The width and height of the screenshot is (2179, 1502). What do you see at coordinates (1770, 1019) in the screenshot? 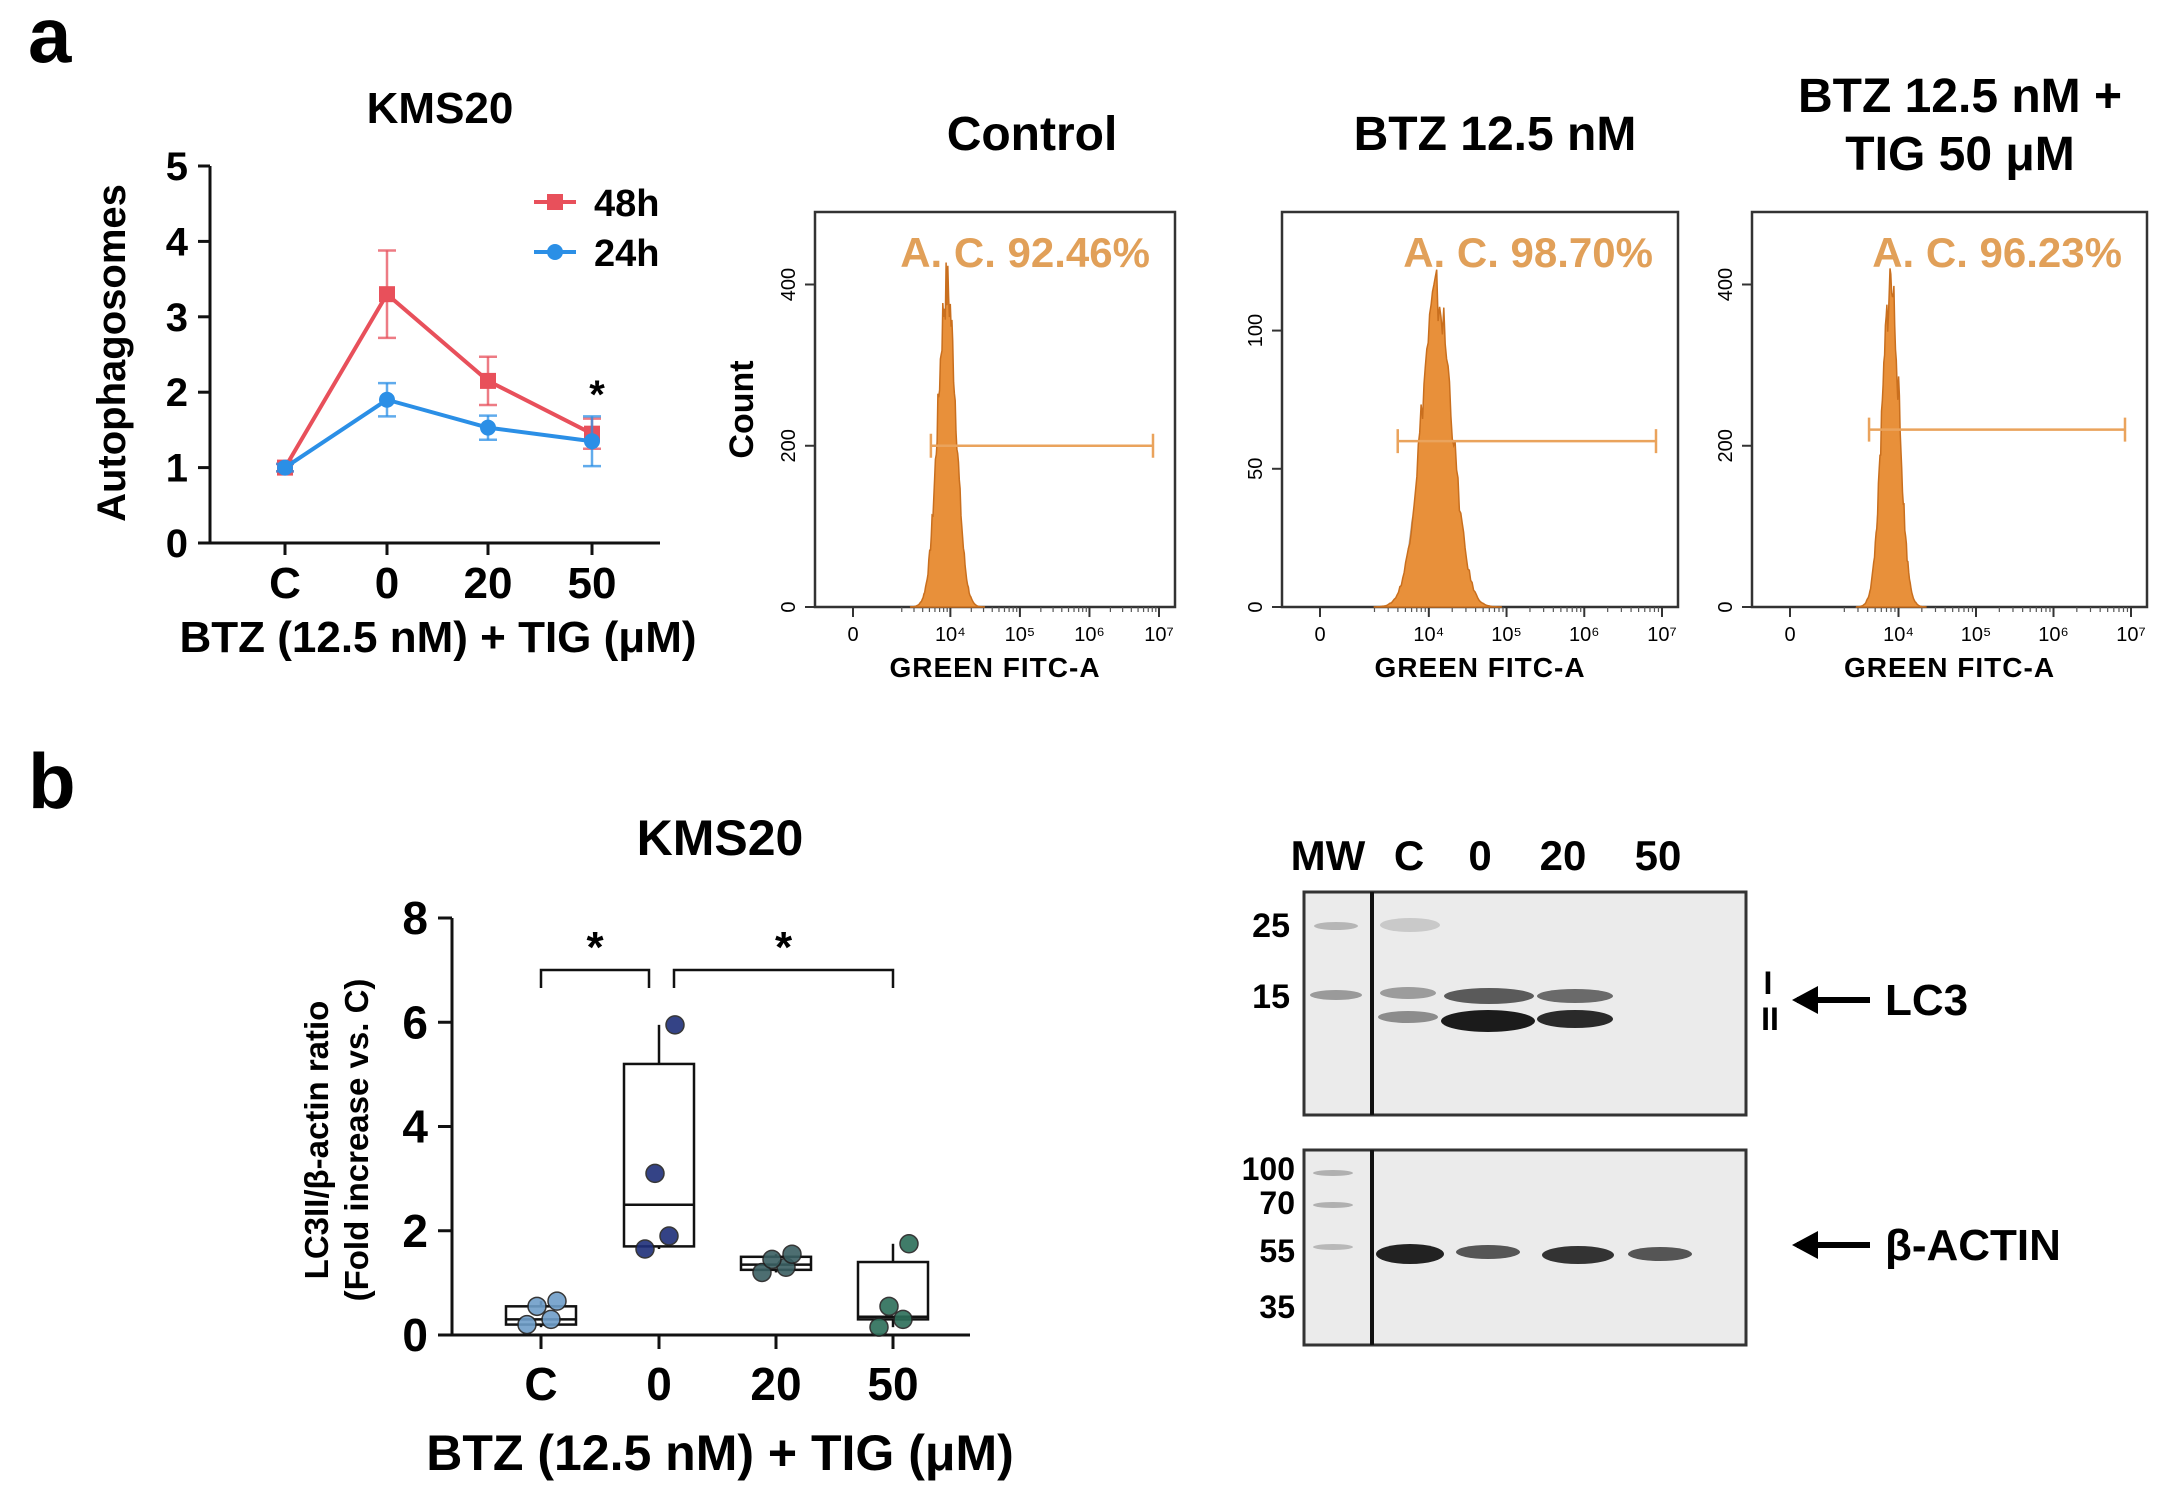
I see `lc3-form-ii: II` at bounding box center [1770, 1019].